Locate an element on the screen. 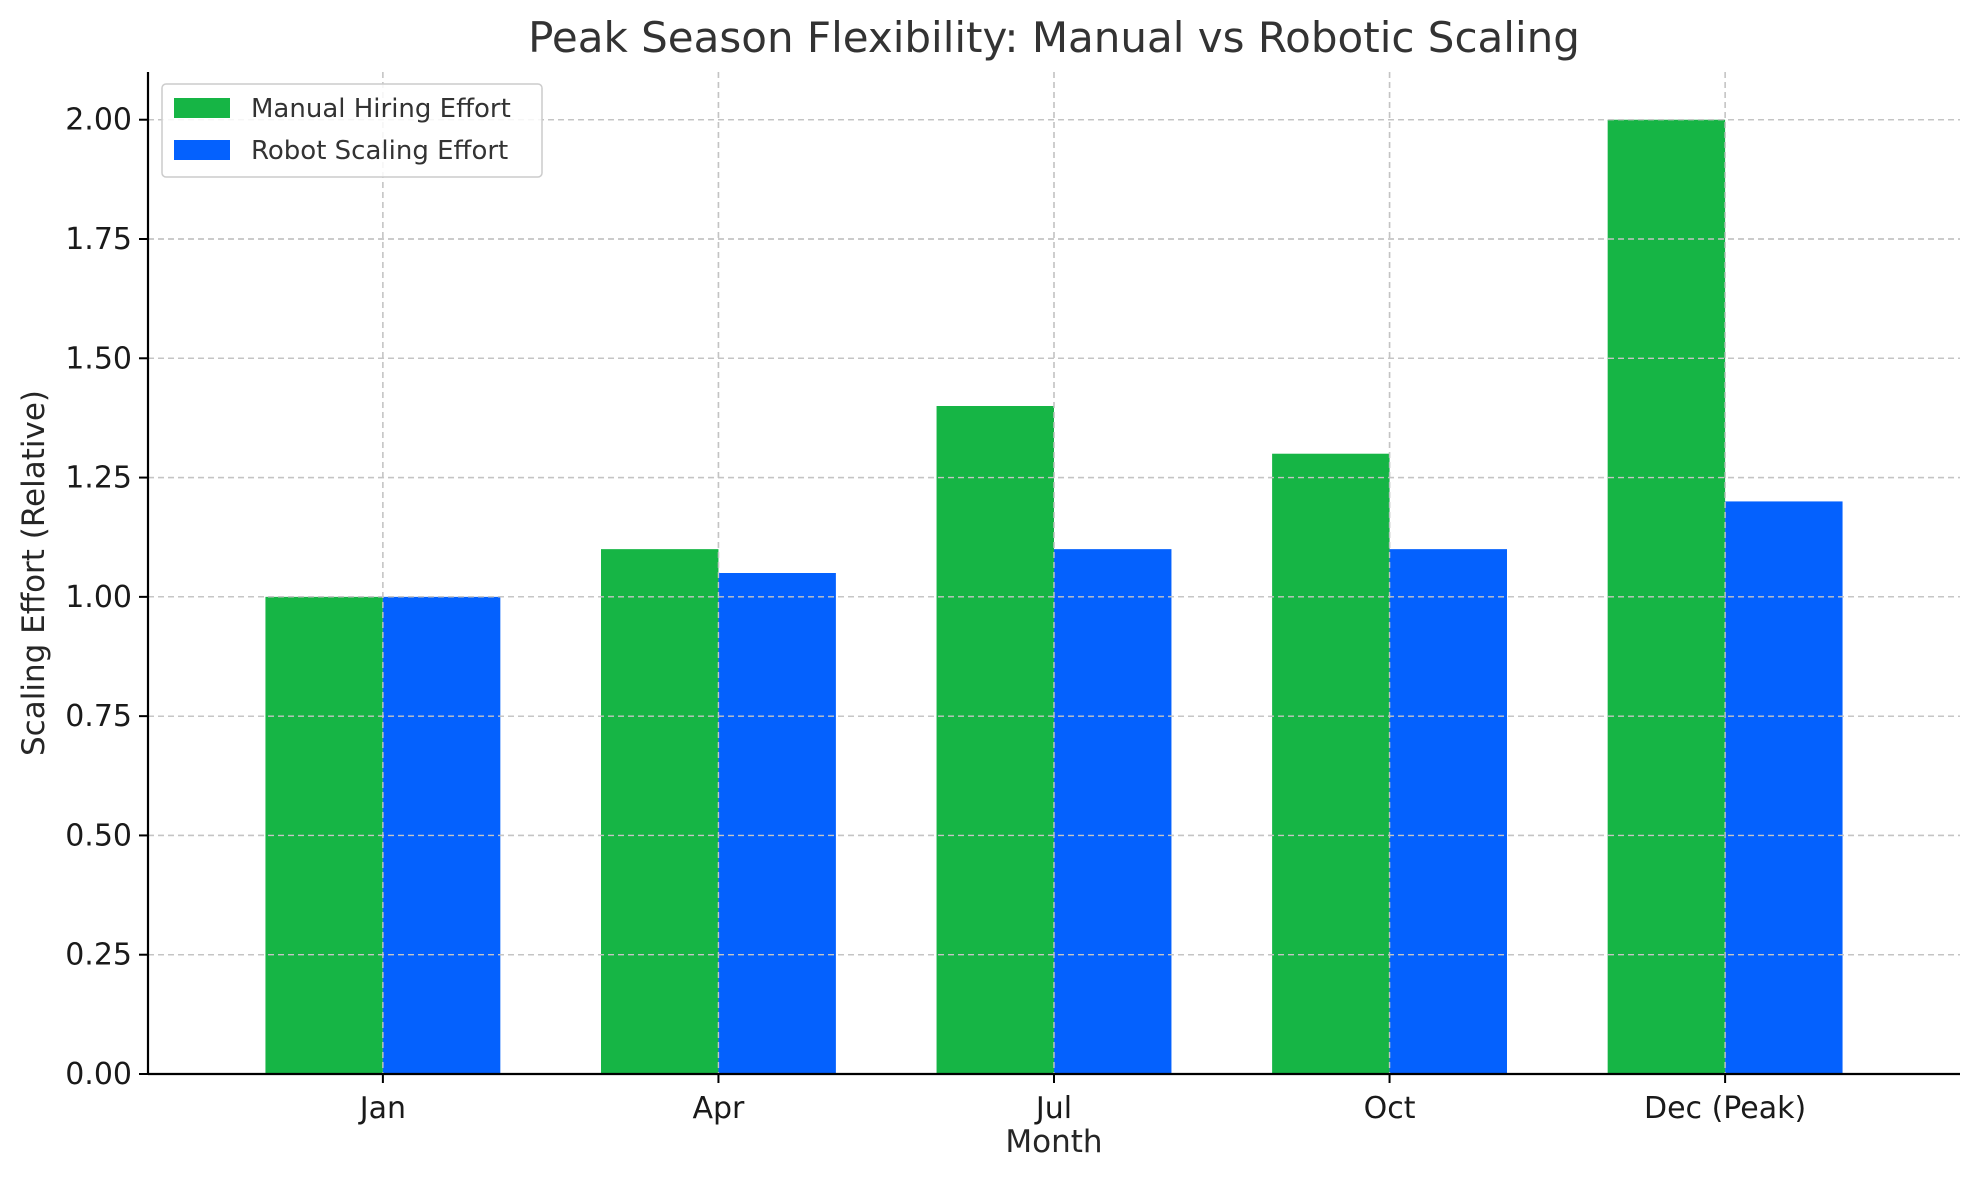 Image resolution: width=1979 pixels, height=1180 pixels. x-tick-label: Apr is located at coordinates (718, 1108).